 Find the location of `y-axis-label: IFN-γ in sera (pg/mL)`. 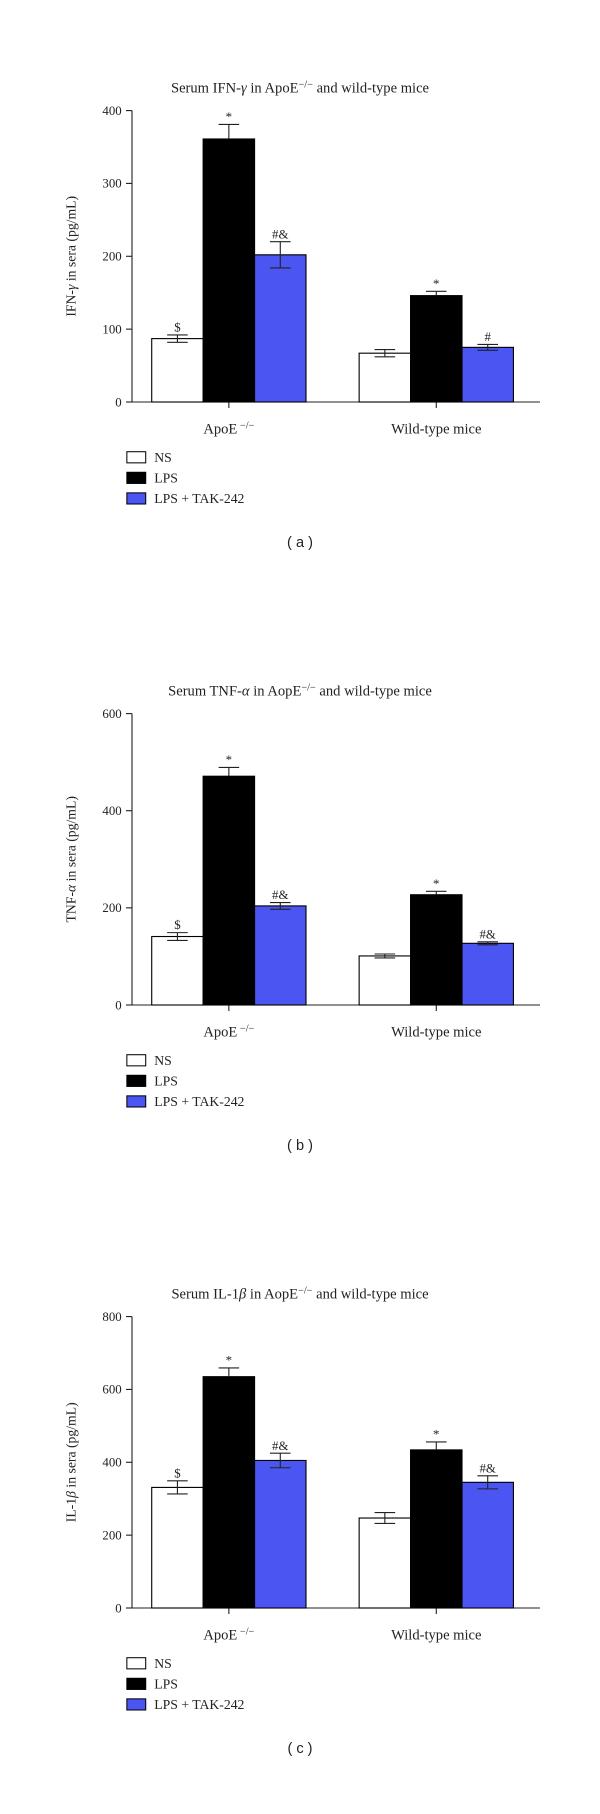

y-axis-label: IFN-γ in sera (pg/mL) is located at coordinates (71, 256).